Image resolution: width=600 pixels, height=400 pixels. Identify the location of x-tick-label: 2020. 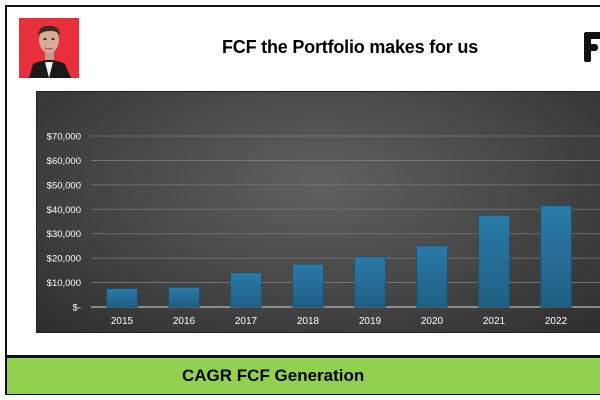
(432, 321).